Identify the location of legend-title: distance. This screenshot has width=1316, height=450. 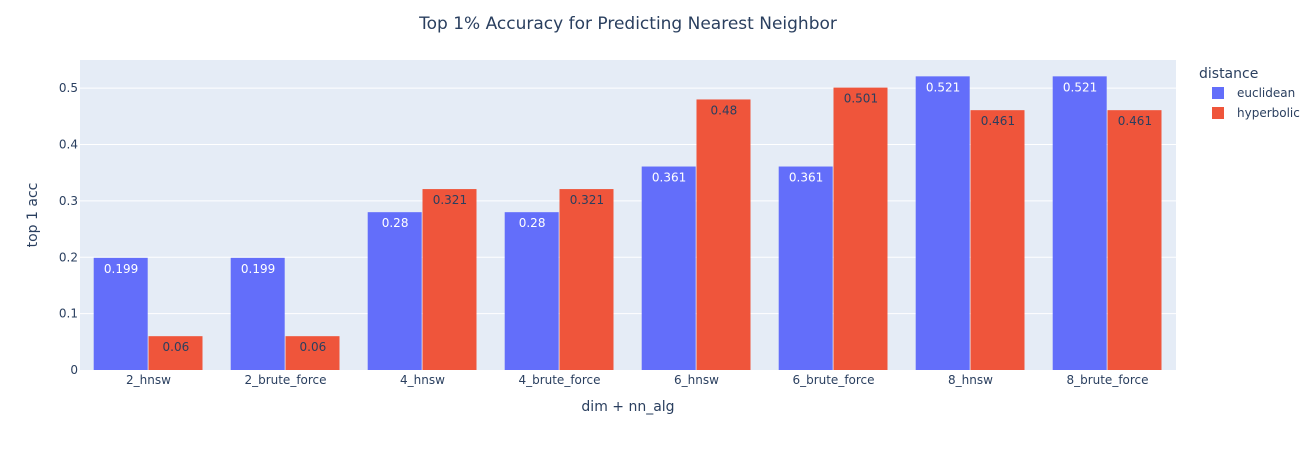
(1228, 74).